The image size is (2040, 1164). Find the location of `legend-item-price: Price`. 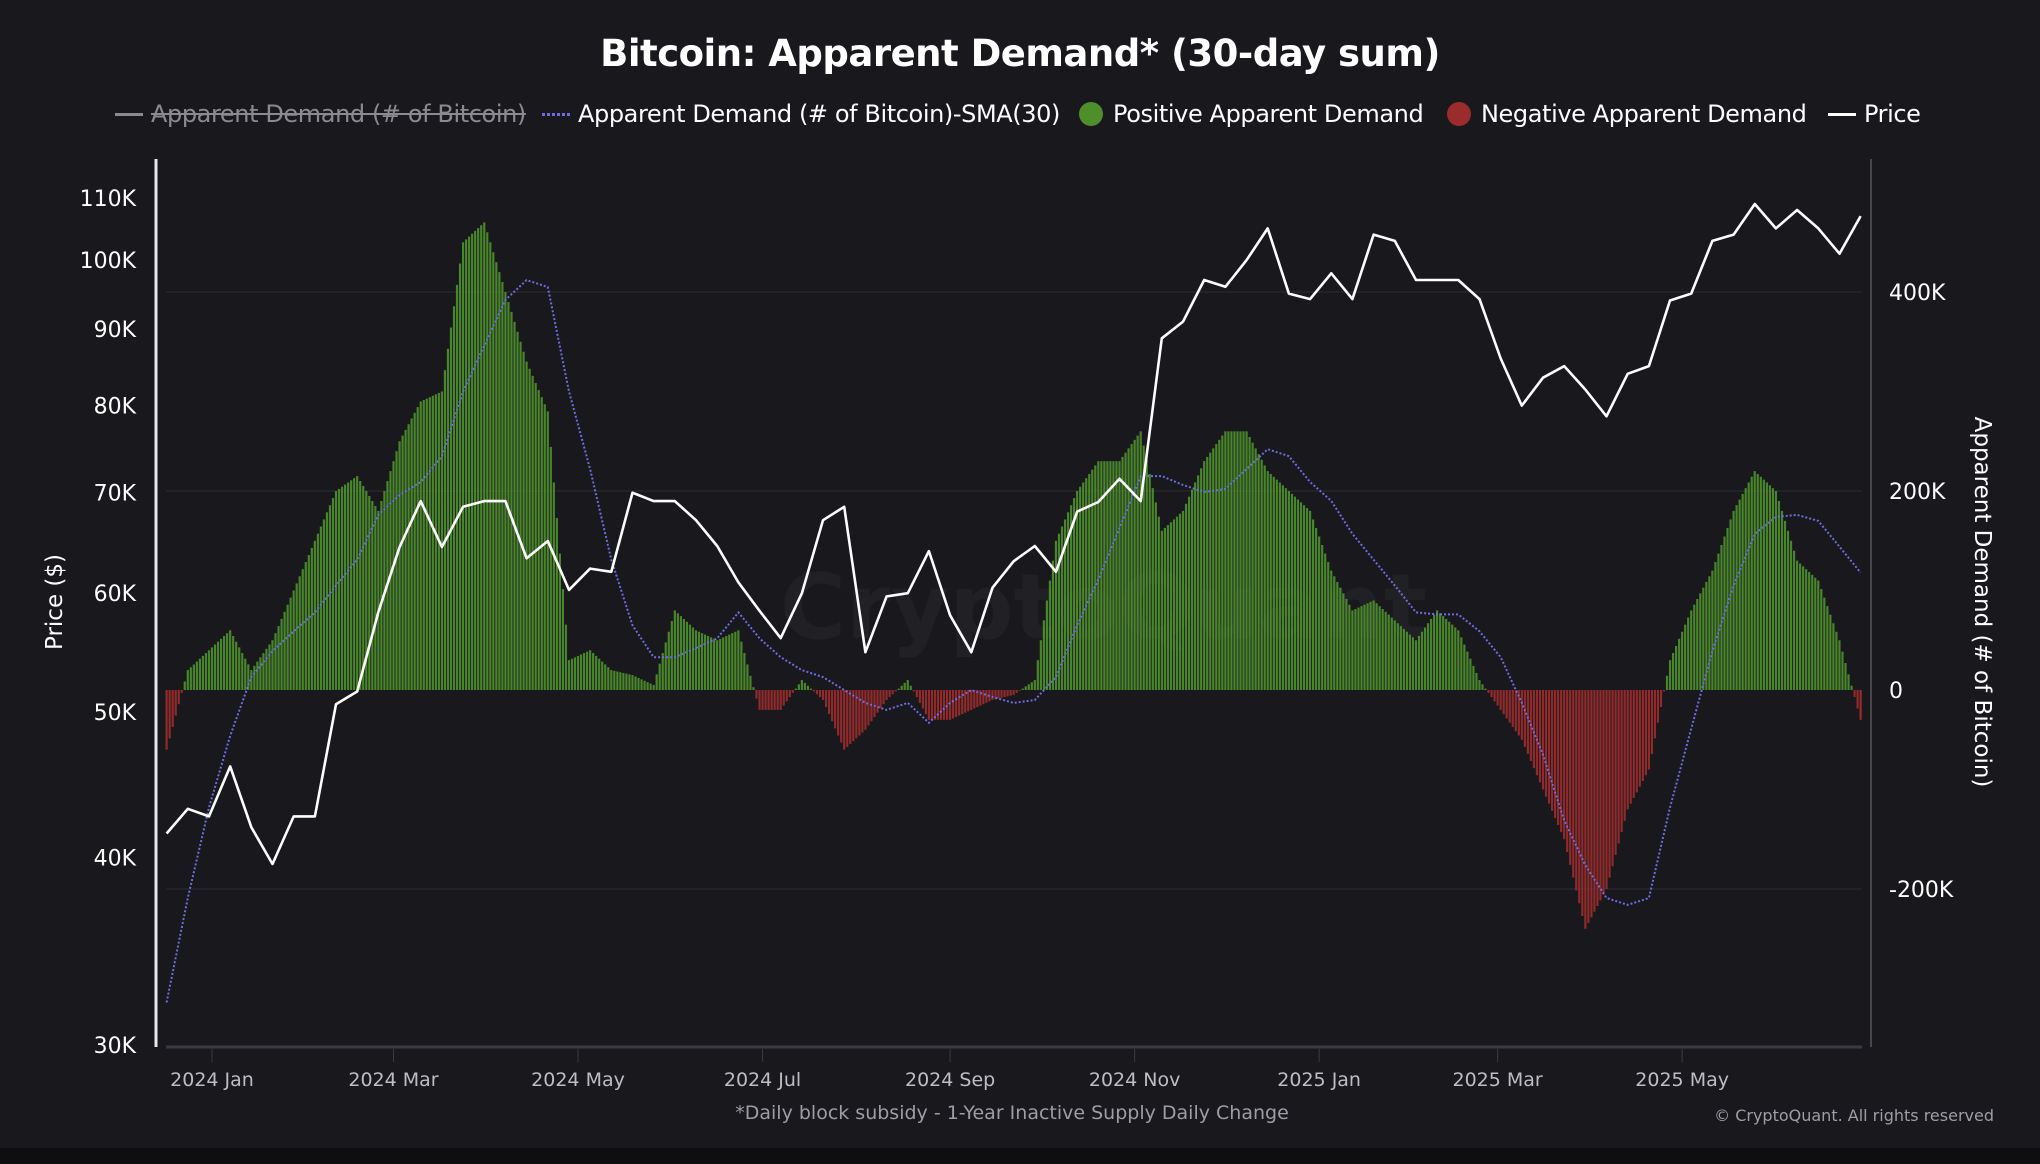

legend-item-price: Price is located at coordinates (1874, 114).